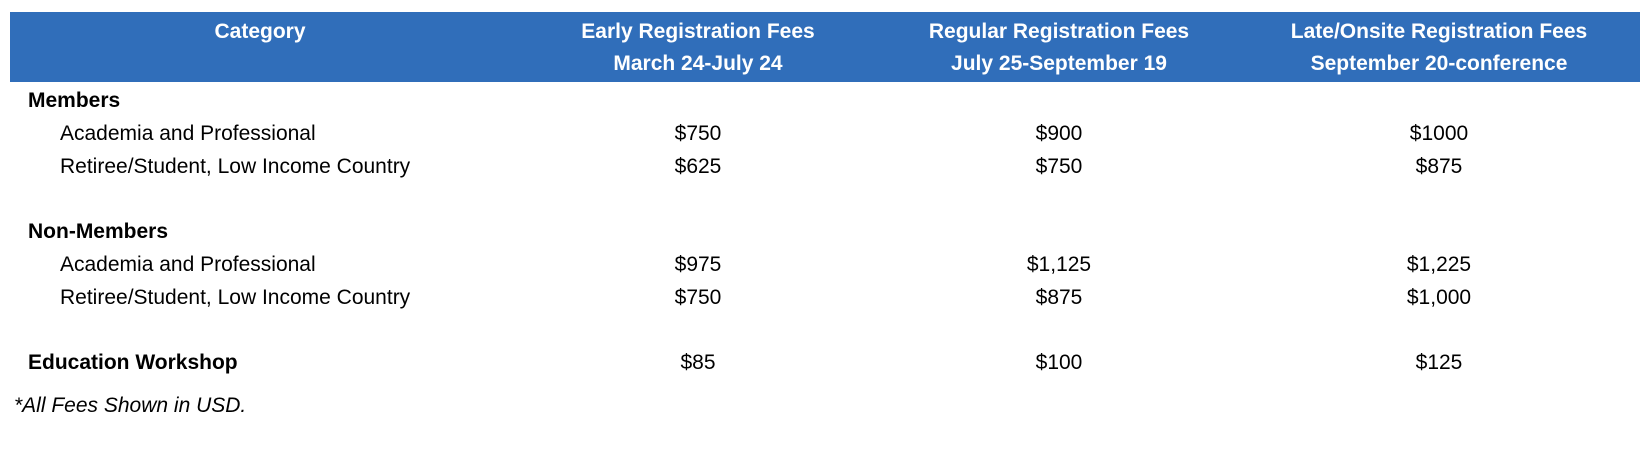 This screenshot has height=452, width=1642. Describe the element at coordinates (1439, 362) in the screenshot. I see `fee-late: $125` at that location.